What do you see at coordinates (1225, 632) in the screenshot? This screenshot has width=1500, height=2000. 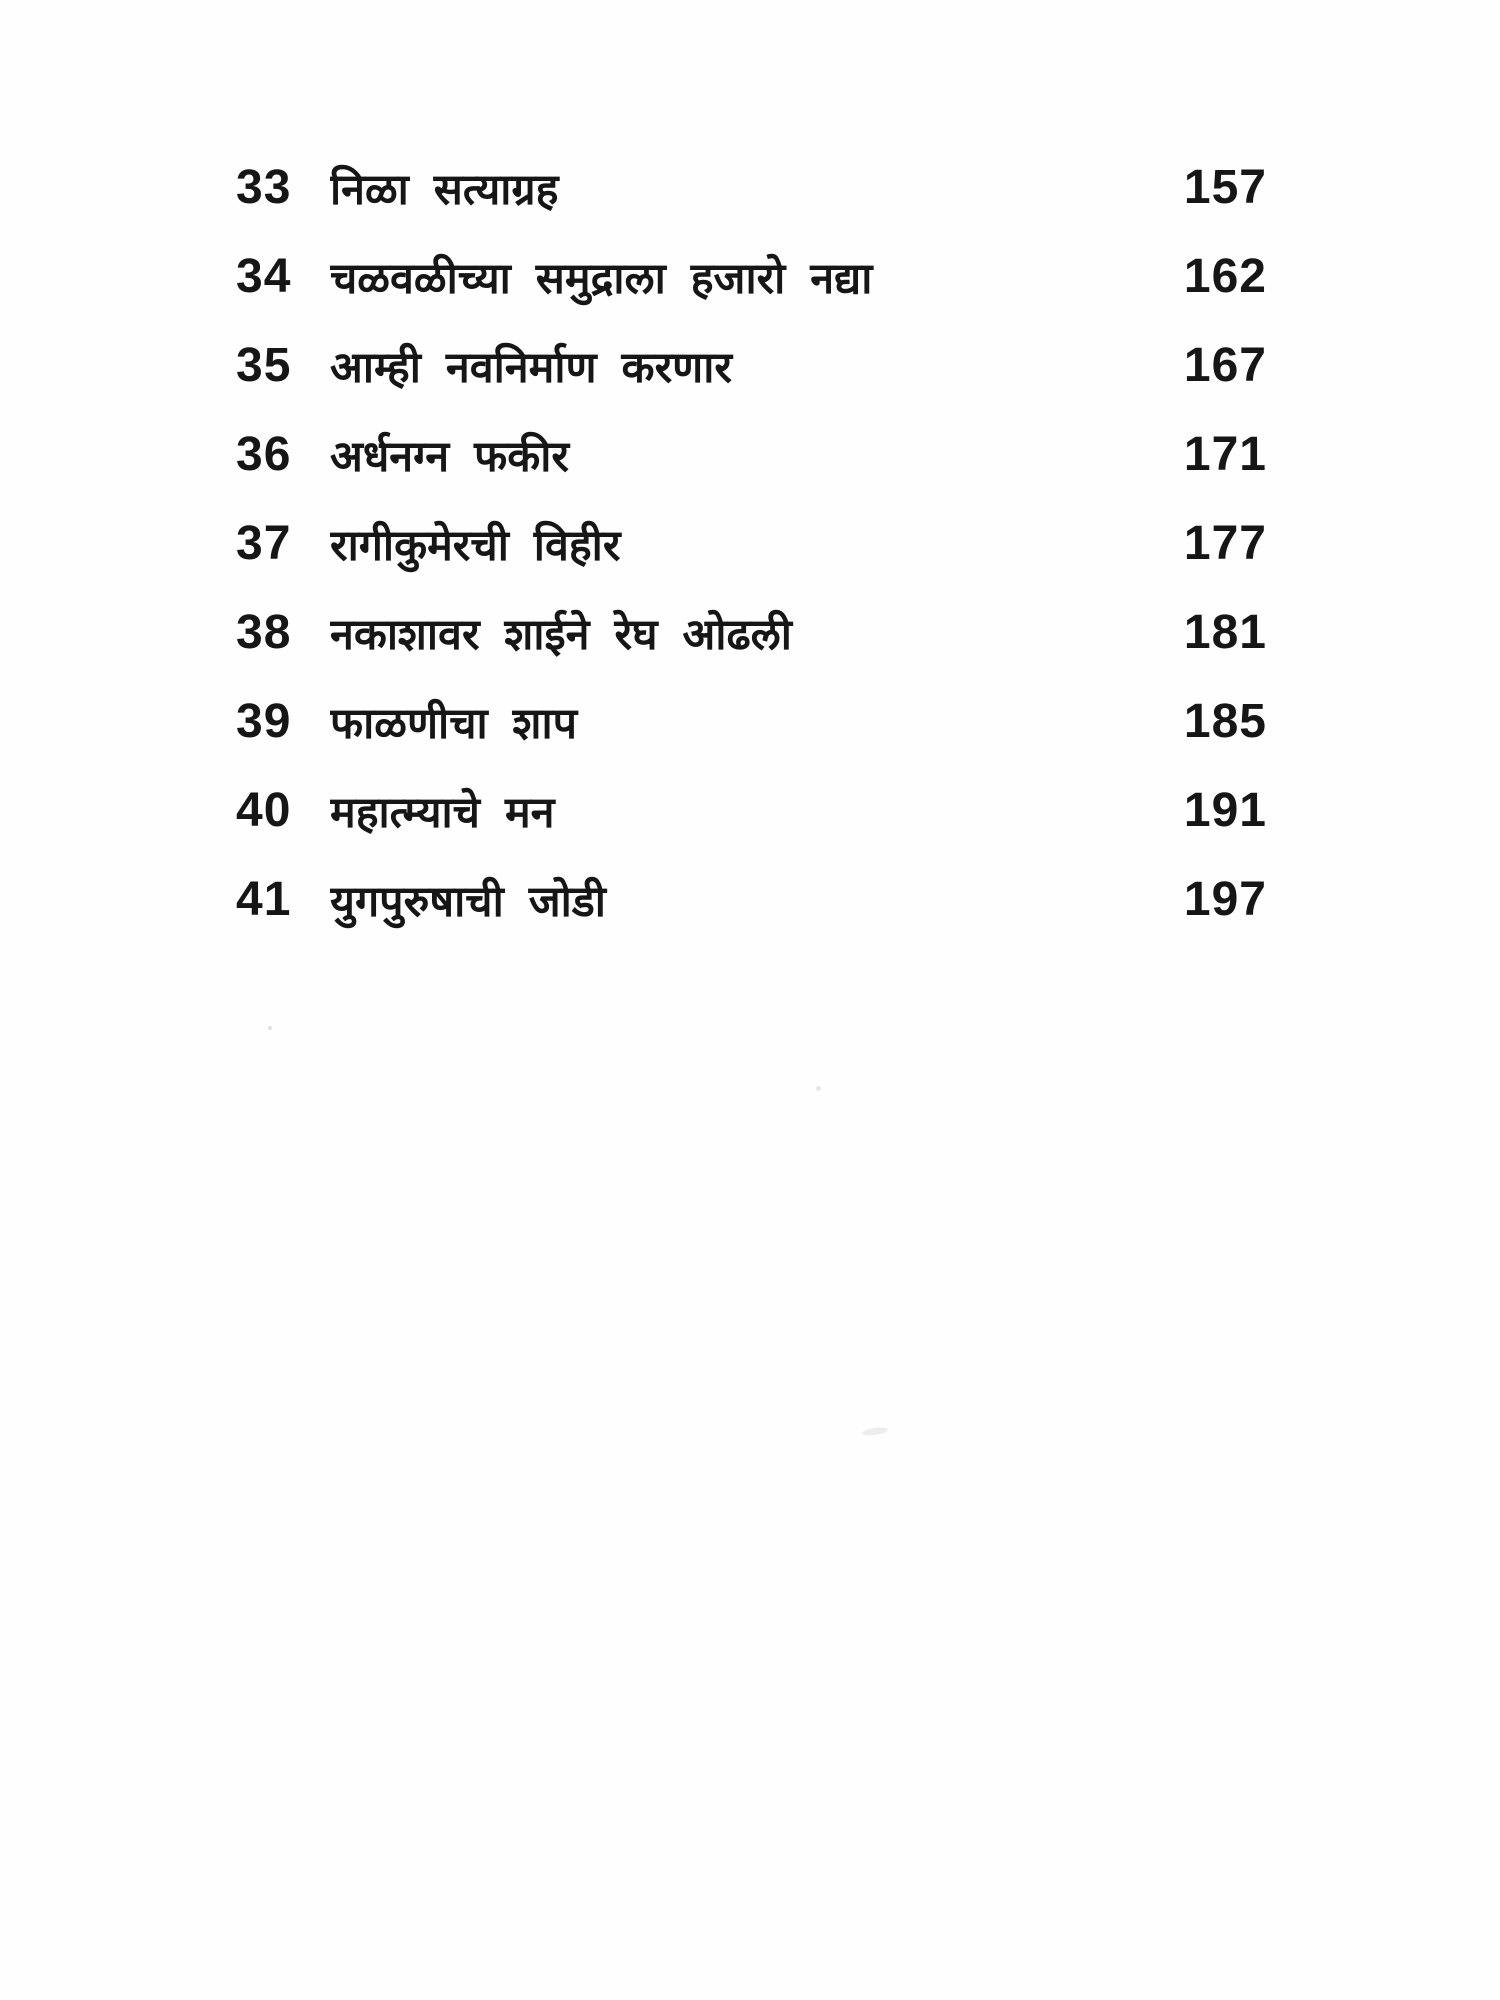 I see `chapter-page-number: 181` at bounding box center [1225, 632].